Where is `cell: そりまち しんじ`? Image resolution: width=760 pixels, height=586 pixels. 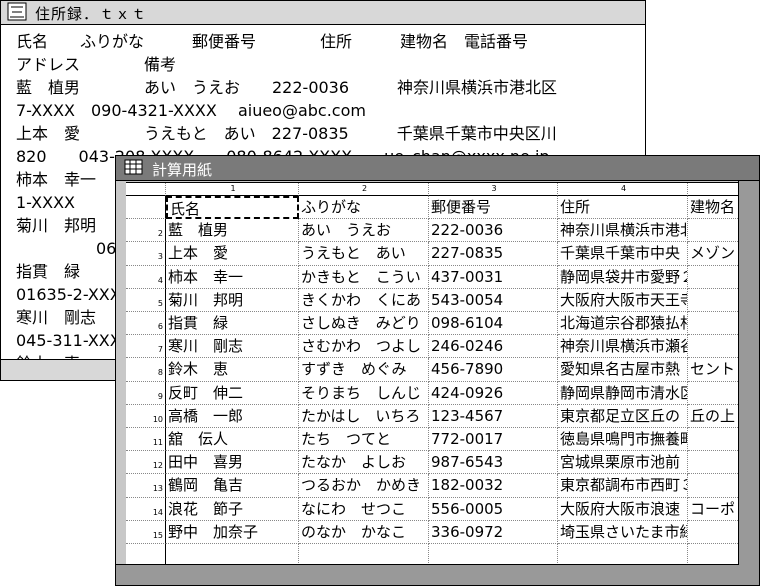
cell: そりまち しんじ is located at coordinates (364, 393).